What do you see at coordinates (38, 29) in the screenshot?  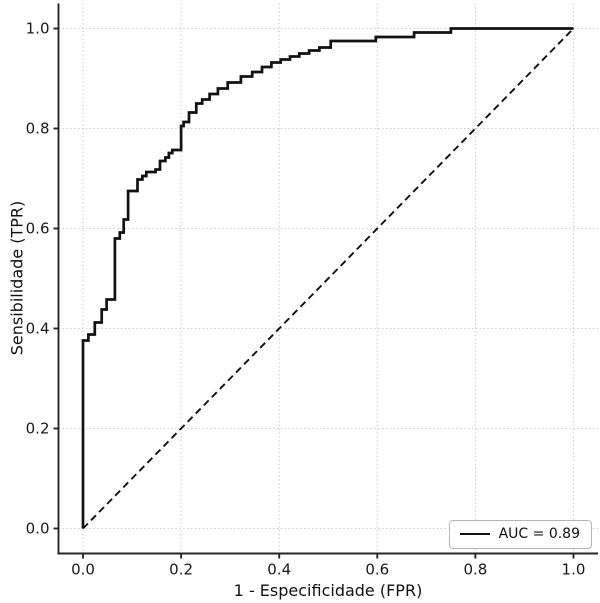 I see `y-tick-label: 1.0` at bounding box center [38, 29].